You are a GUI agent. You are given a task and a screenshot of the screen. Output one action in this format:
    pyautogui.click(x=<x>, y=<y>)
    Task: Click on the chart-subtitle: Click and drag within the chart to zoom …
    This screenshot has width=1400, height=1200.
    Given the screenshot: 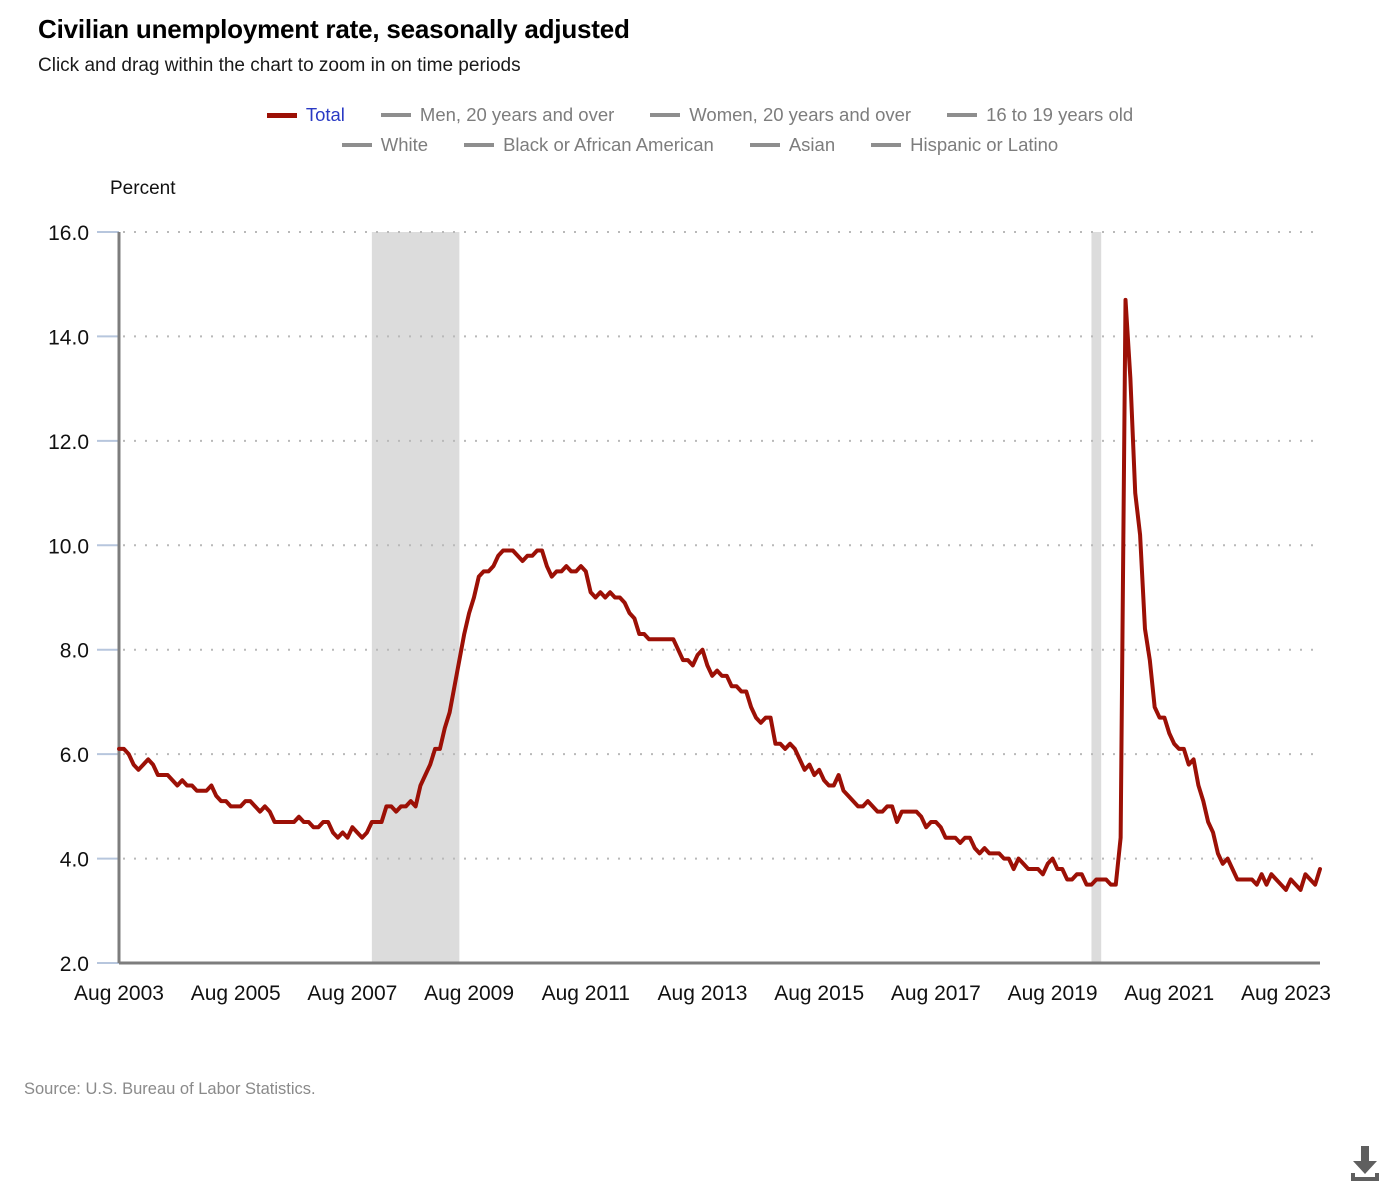 What is the action you would take?
    pyautogui.click(x=279, y=65)
    